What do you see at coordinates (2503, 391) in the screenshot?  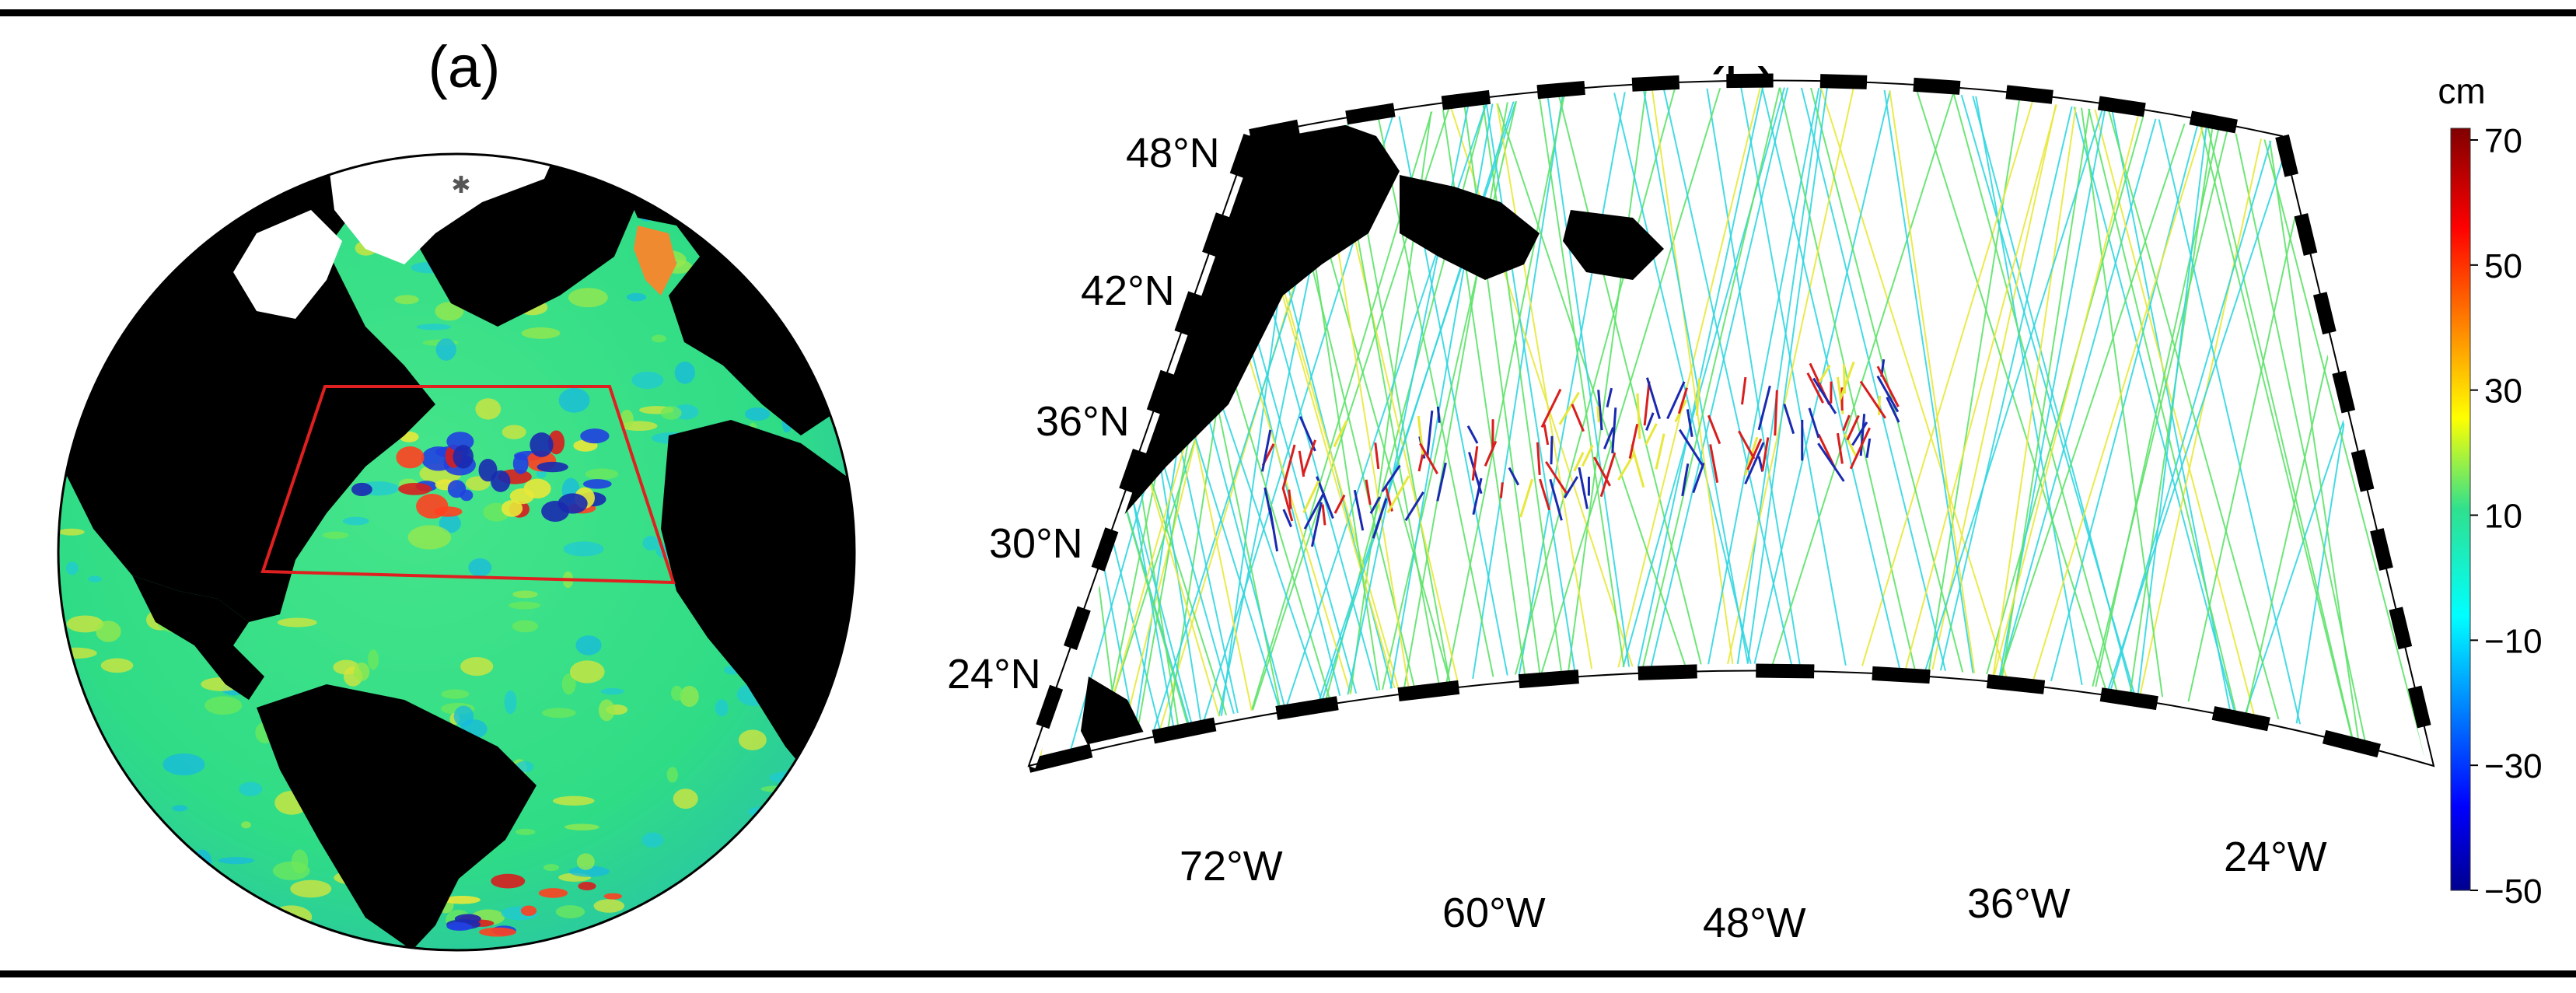 I see `colorbar-tick-label: 30` at bounding box center [2503, 391].